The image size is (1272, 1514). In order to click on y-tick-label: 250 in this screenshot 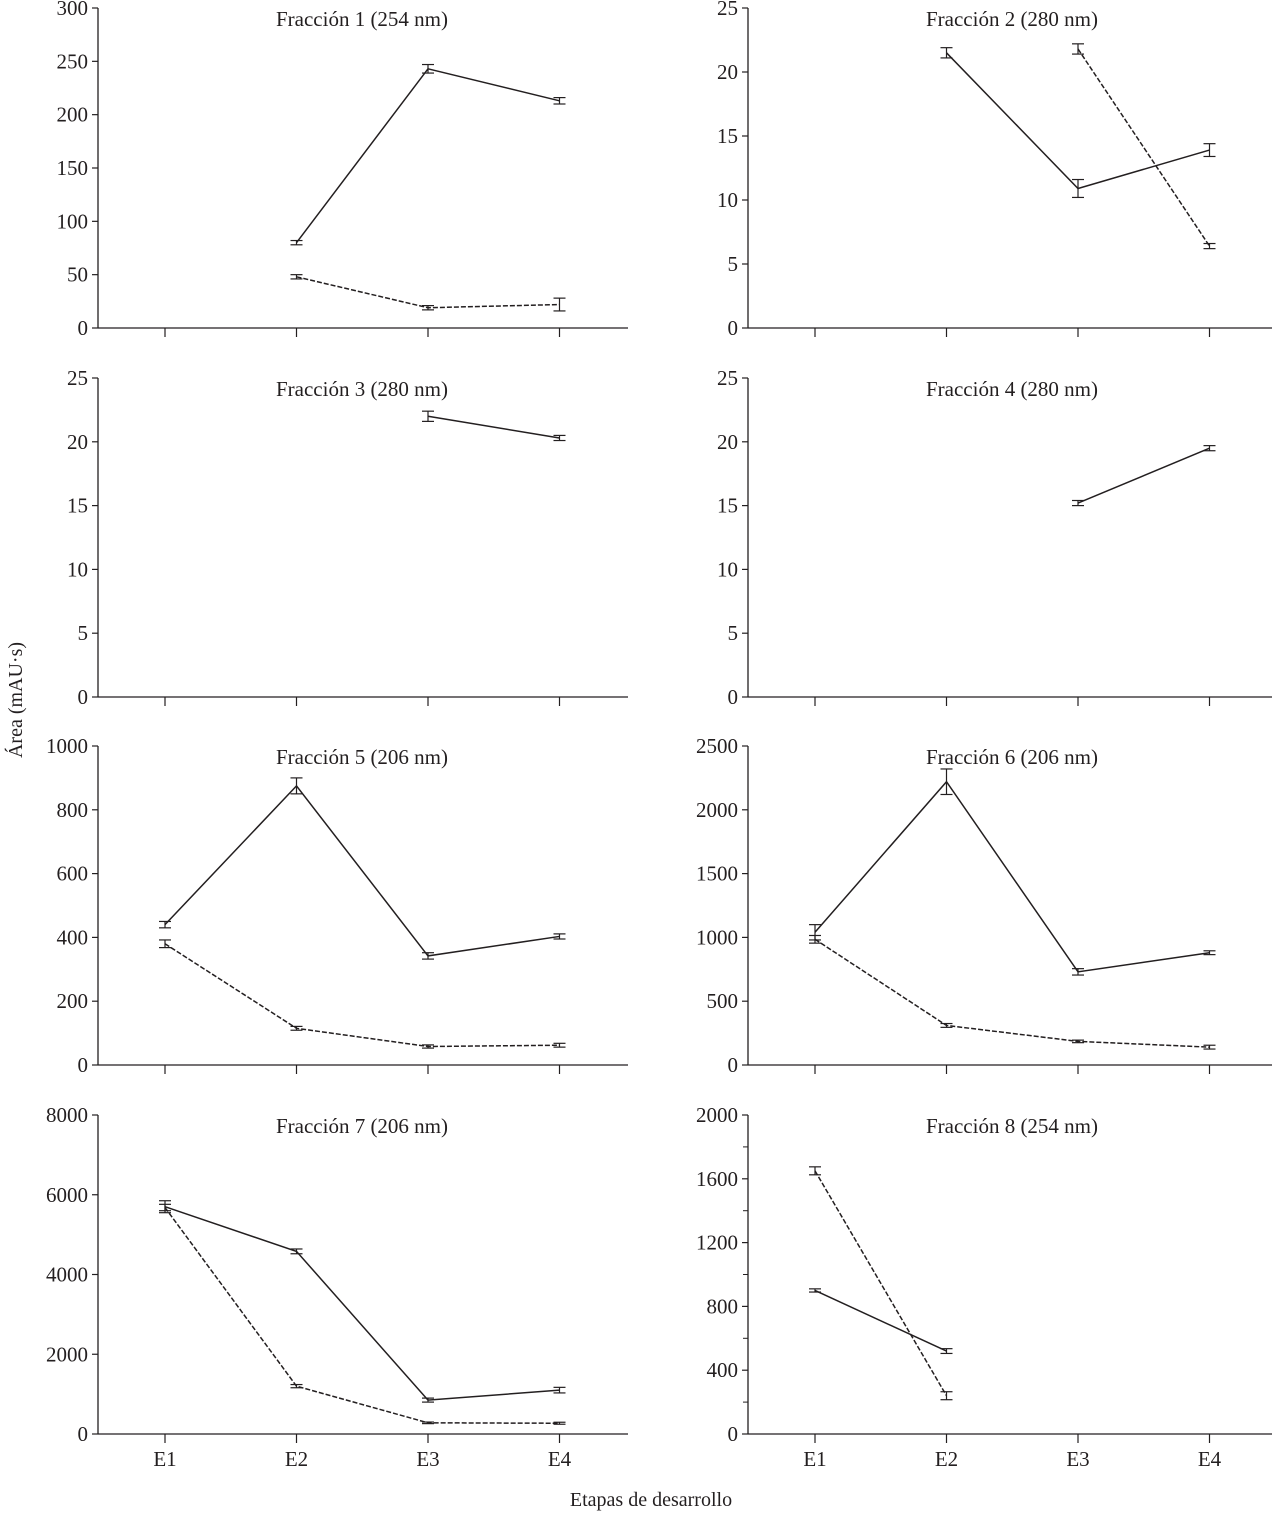, I will do `click(73, 61)`.